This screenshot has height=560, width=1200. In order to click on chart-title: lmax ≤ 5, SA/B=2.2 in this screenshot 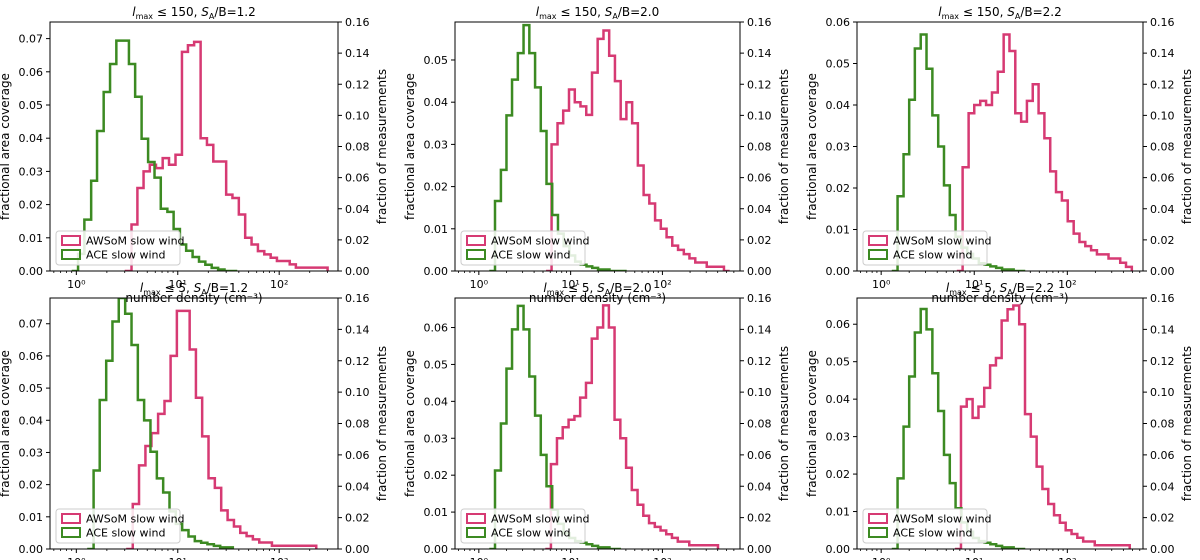, I will do `click(1000, 289)`.